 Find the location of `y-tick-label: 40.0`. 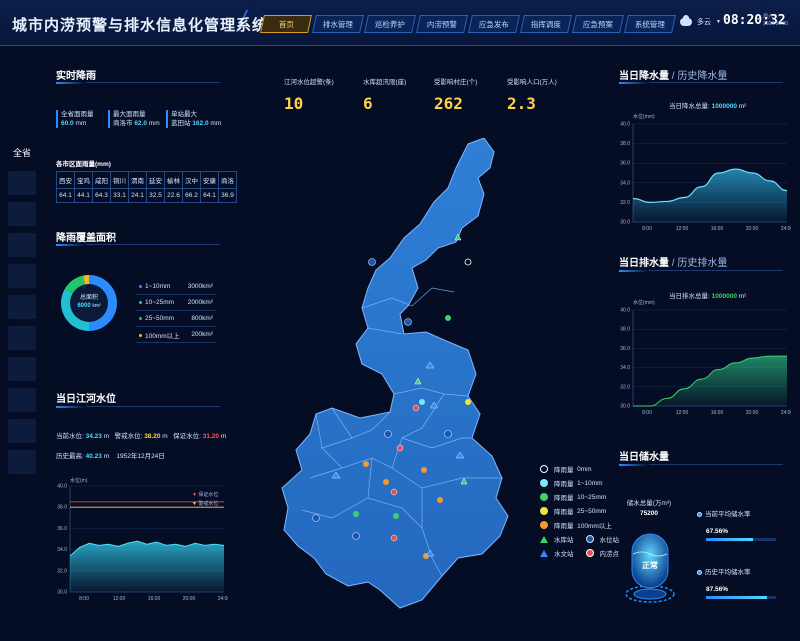

y-tick-label: 40.0 is located at coordinates (625, 311).